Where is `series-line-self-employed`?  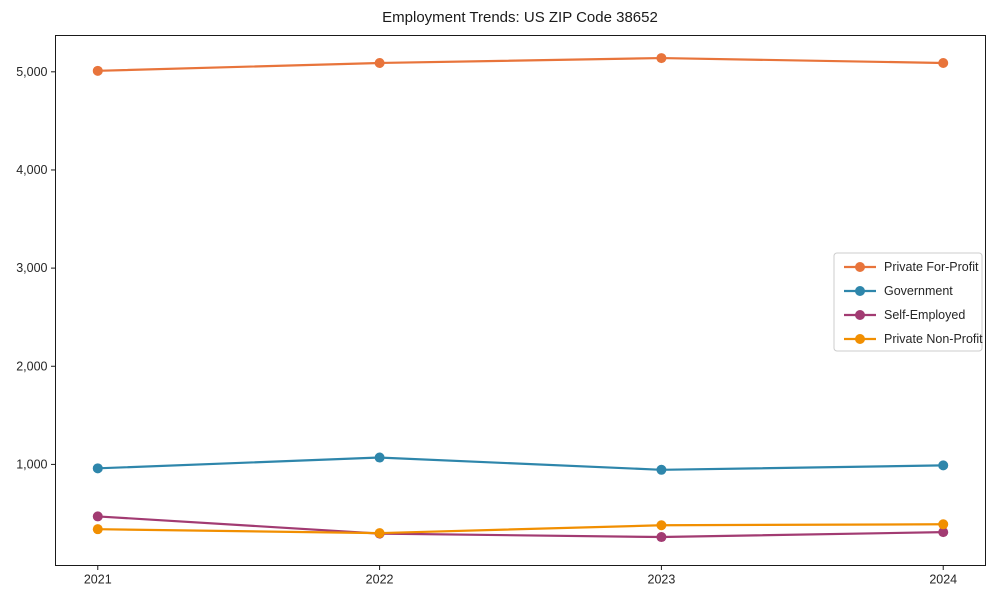 series-line-self-employed is located at coordinates (520, 527).